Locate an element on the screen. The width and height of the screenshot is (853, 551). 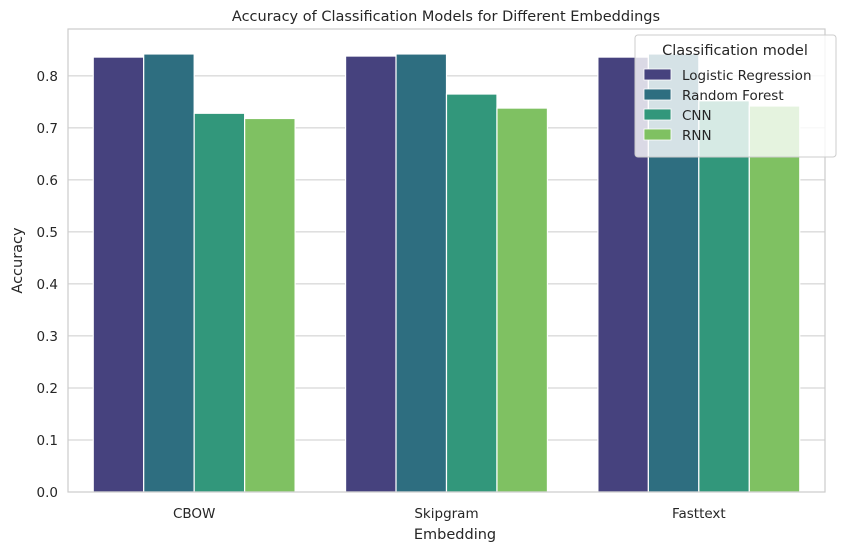
y-tick-label: 0.4 is located at coordinates (47, 285).